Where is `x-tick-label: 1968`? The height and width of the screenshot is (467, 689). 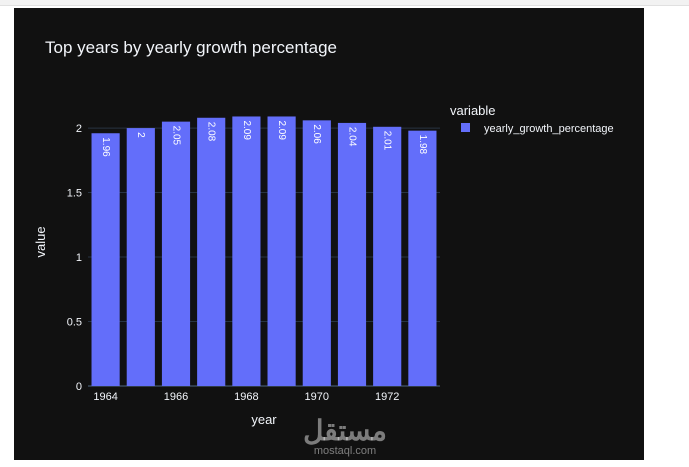 x-tick-label: 1968 is located at coordinates (246, 397).